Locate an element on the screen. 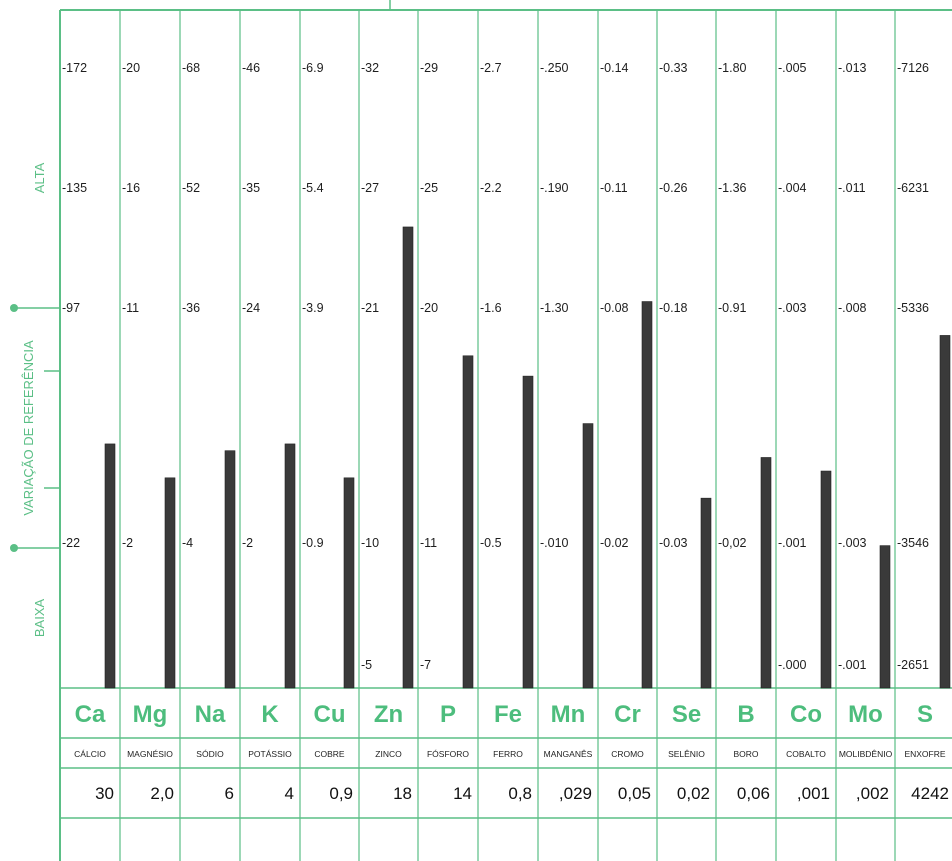 This screenshot has width=952, height=861. reference-lower-dot is located at coordinates (14, 548).